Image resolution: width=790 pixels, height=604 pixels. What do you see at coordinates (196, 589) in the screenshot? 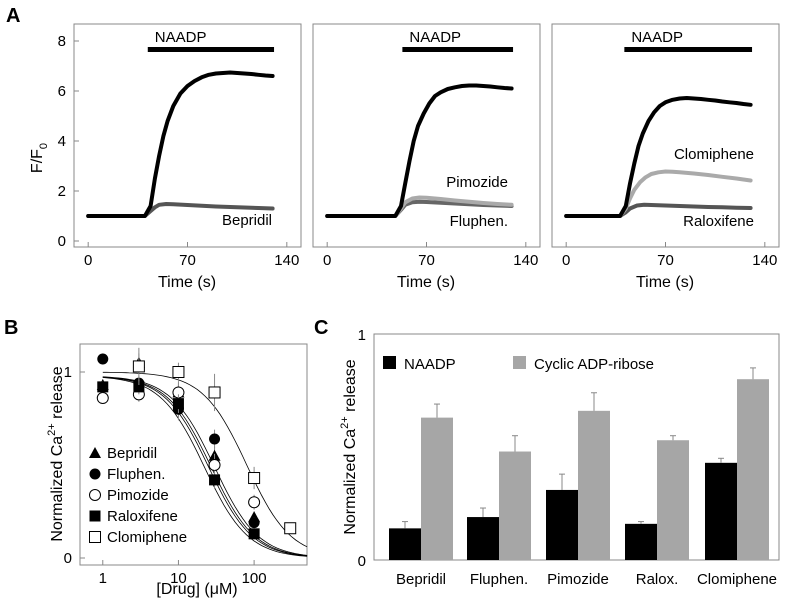
I see `panel-b-xlabel: [Drug] (μM)` at bounding box center [196, 589].